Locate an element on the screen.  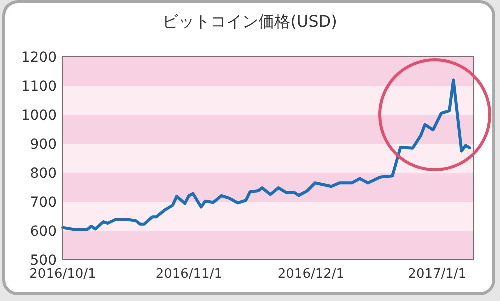
y-tick-label: 800 is located at coordinates (43, 174).